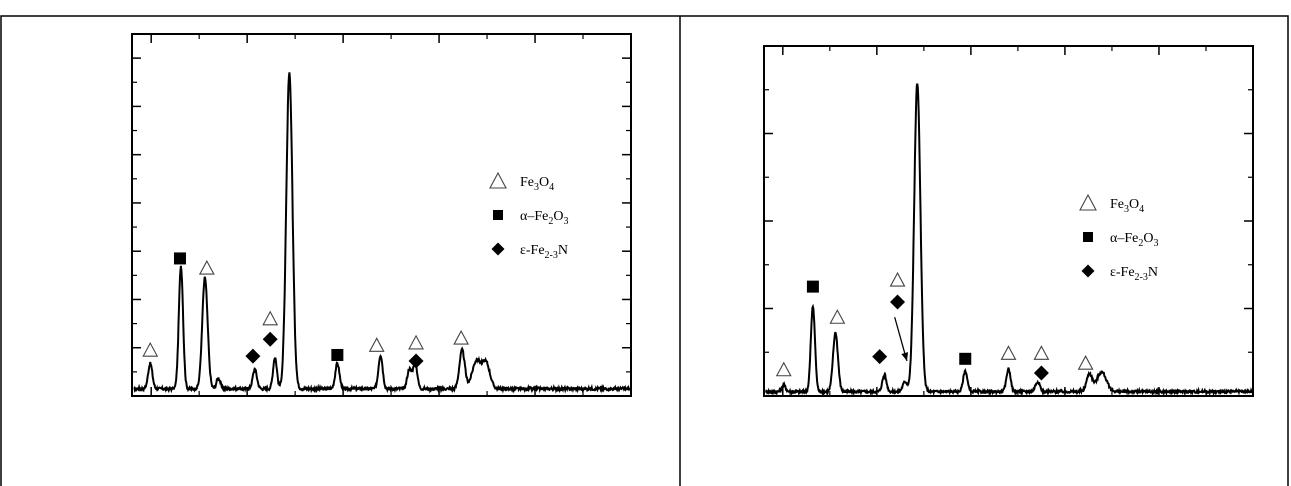  Describe the element at coordinates (905, 356) in the screenshot. I see `pointer-arrow-head` at that location.